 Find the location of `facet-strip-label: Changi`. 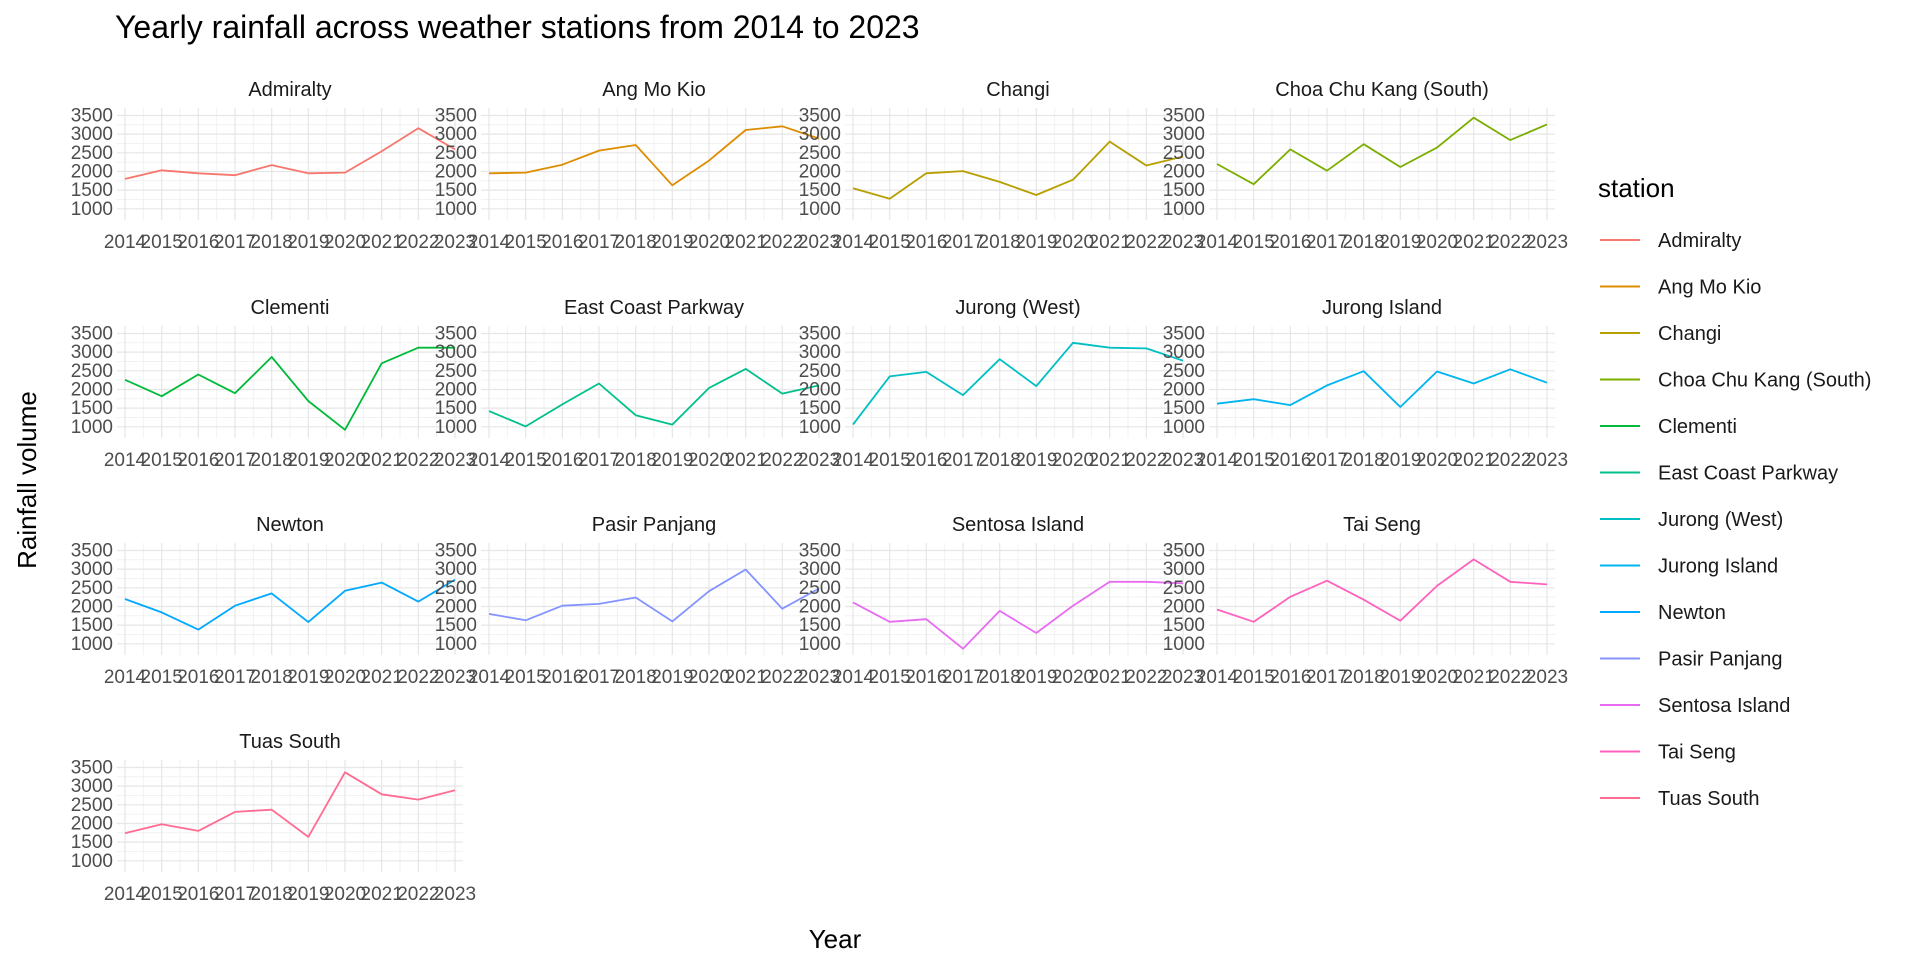

facet-strip-label: Changi is located at coordinates (1017, 90).